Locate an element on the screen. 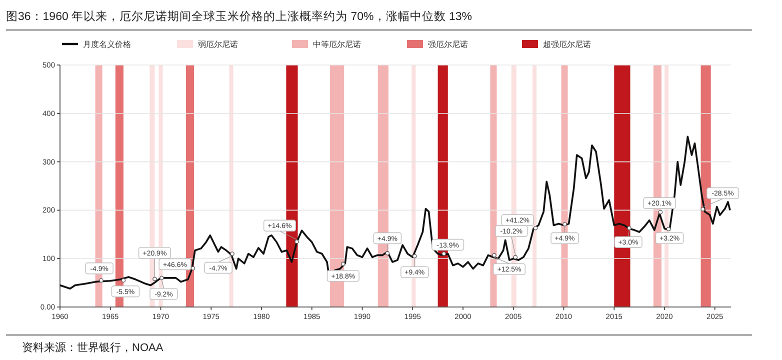 The height and width of the screenshot is (360, 782). chart-title: 图36：1960 年以来，厄尔尼诺期间全球玉米价格的上涨概率约为 70%，涨幅中位数 13% is located at coordinates (239, 16).